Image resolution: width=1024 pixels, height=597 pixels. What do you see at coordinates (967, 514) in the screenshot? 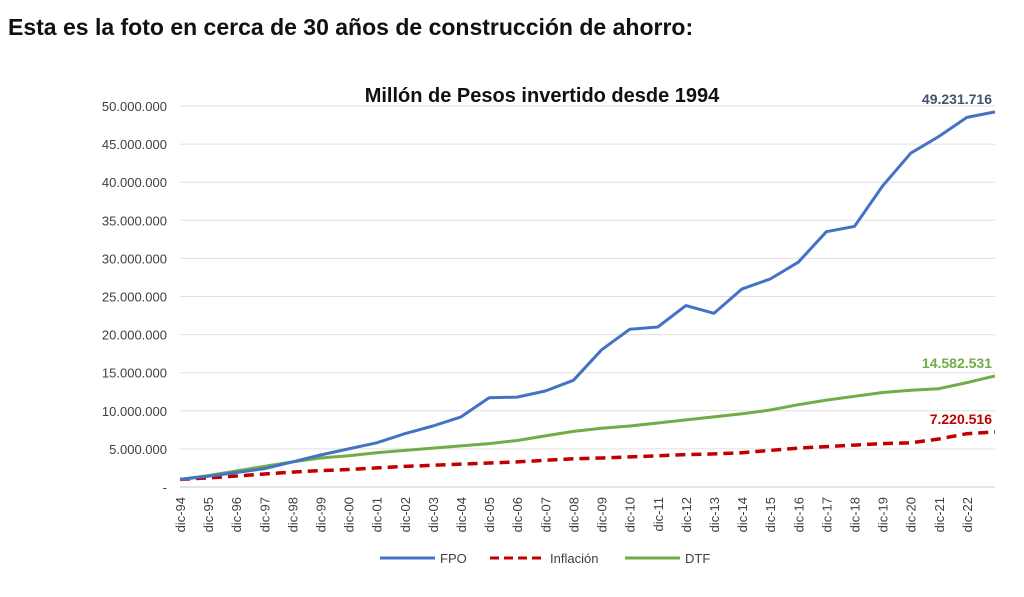
I see `x-tick-label: dic-22` at bounding box center [967, 514].